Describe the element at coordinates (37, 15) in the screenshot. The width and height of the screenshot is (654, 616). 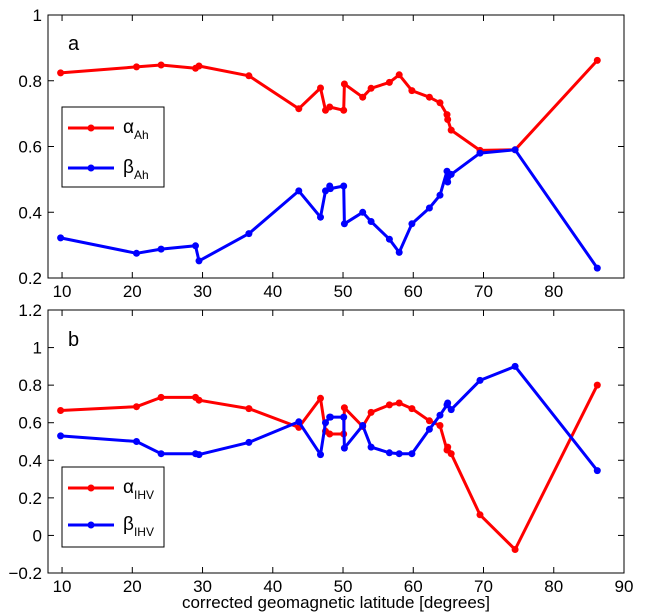
I see `y-tick-label-a-4: 1` at that location.